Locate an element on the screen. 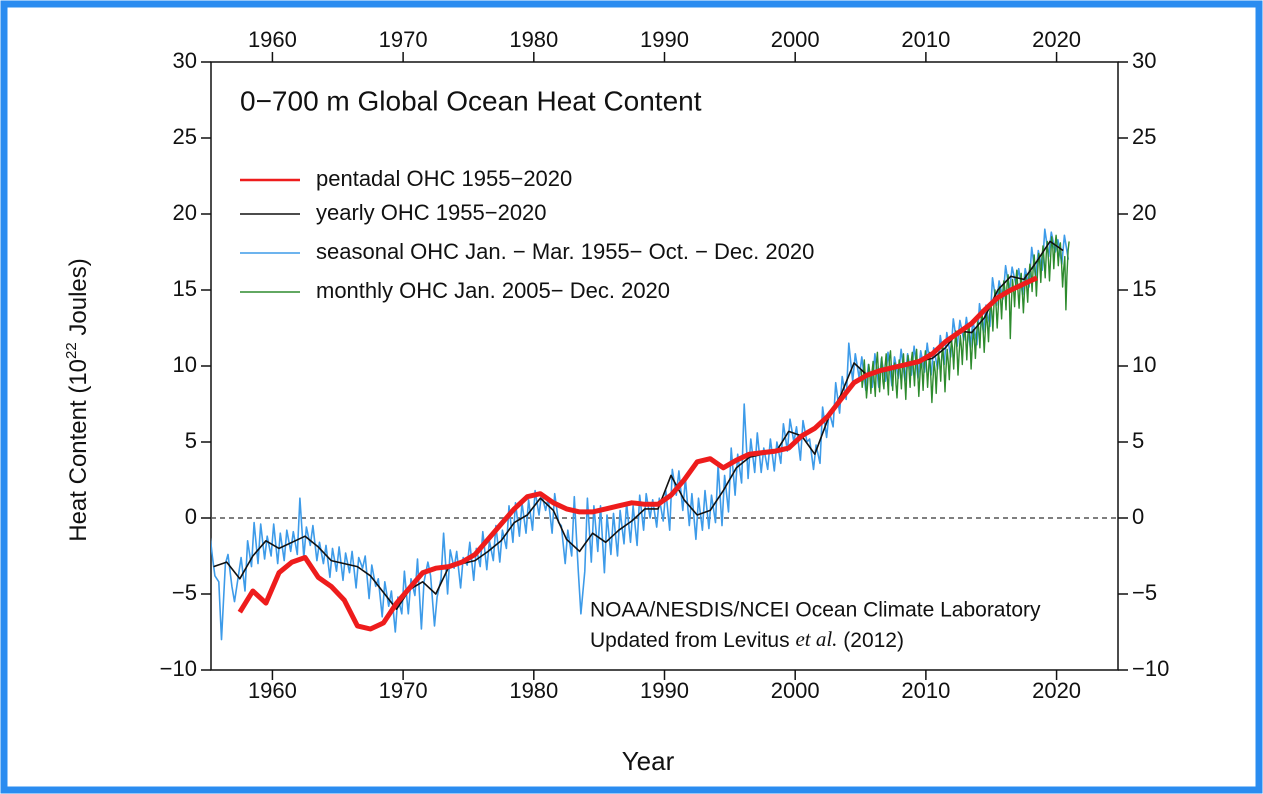 This screenshot has width=1263, height=794. x-tick-label: 1980 is located at coordinates (533, 690).